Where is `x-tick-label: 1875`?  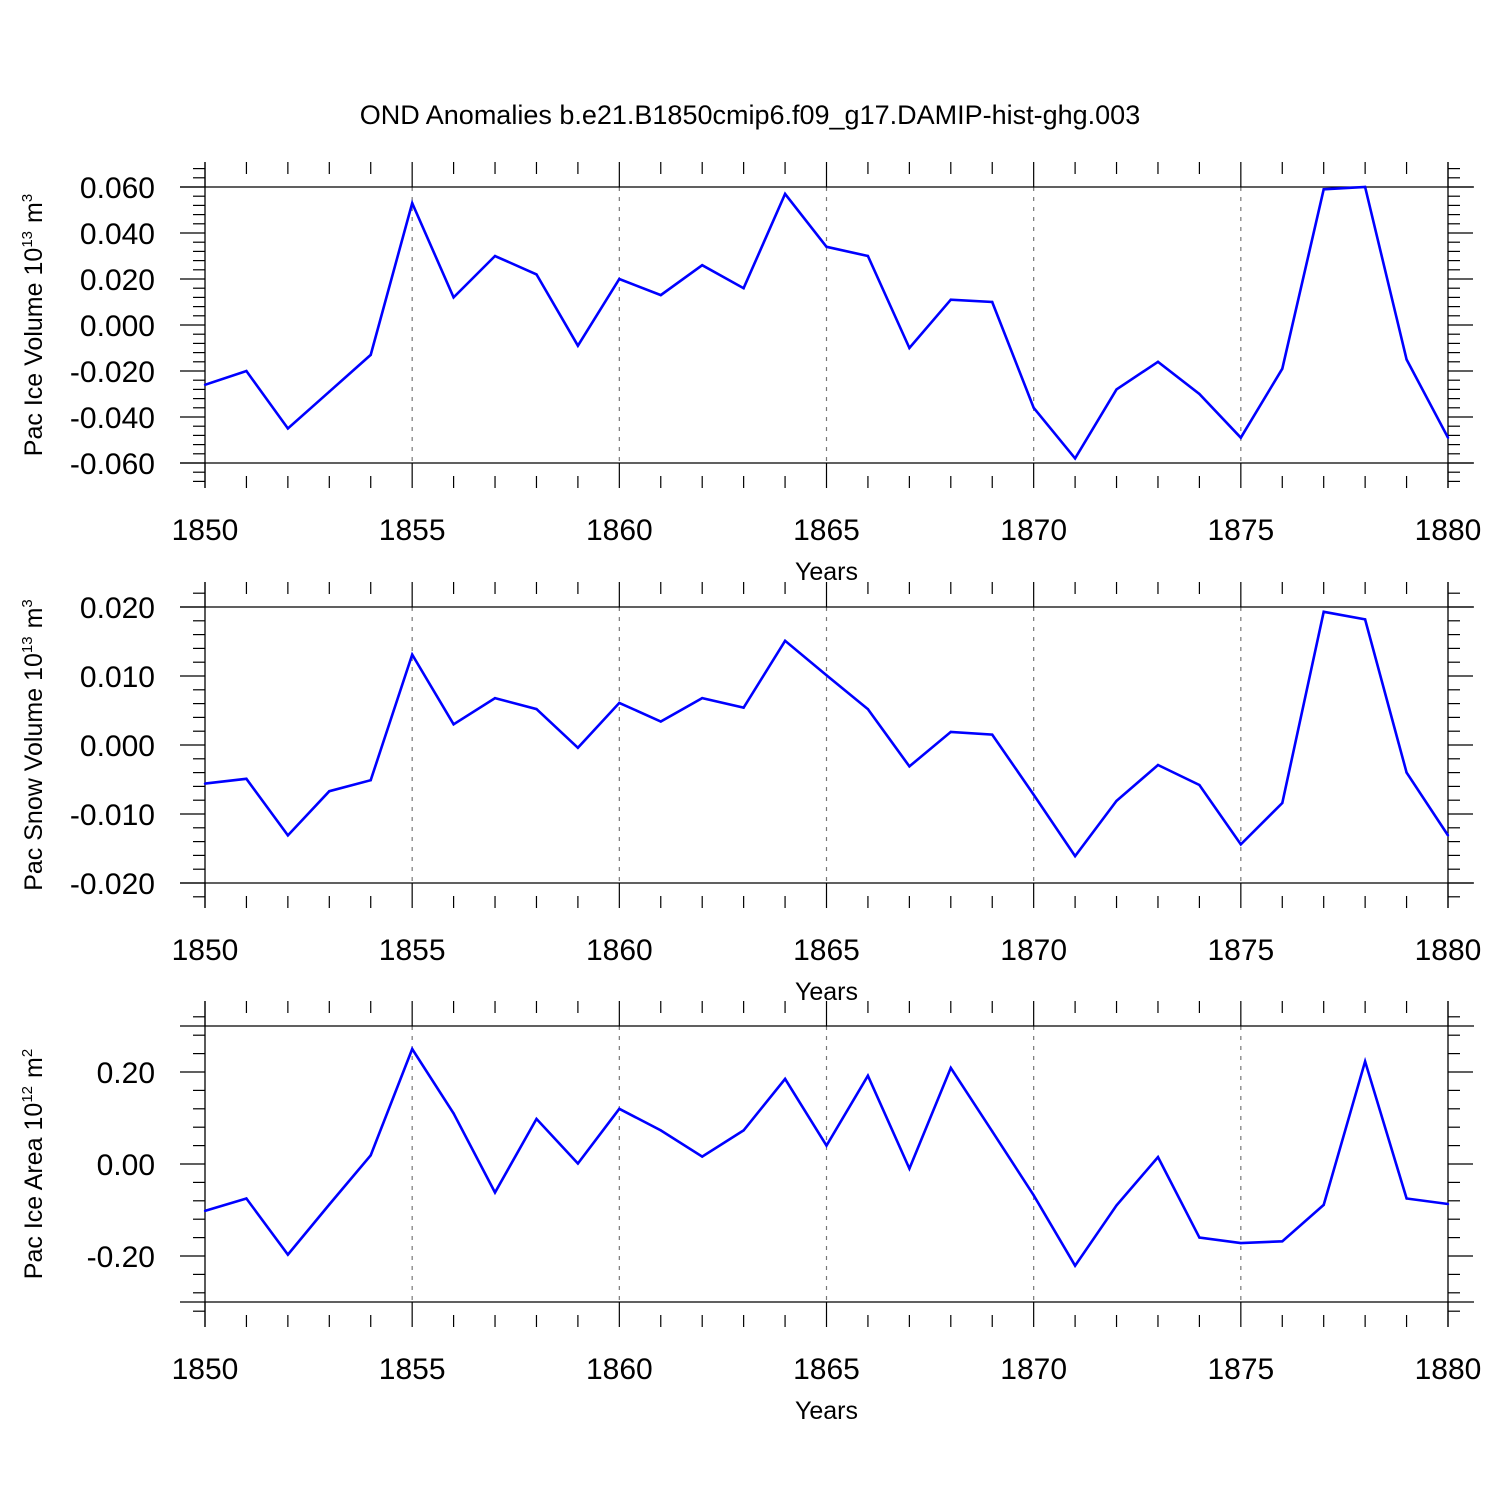 x-tick-label: 1875 is located at coordinates (1240, 1369).